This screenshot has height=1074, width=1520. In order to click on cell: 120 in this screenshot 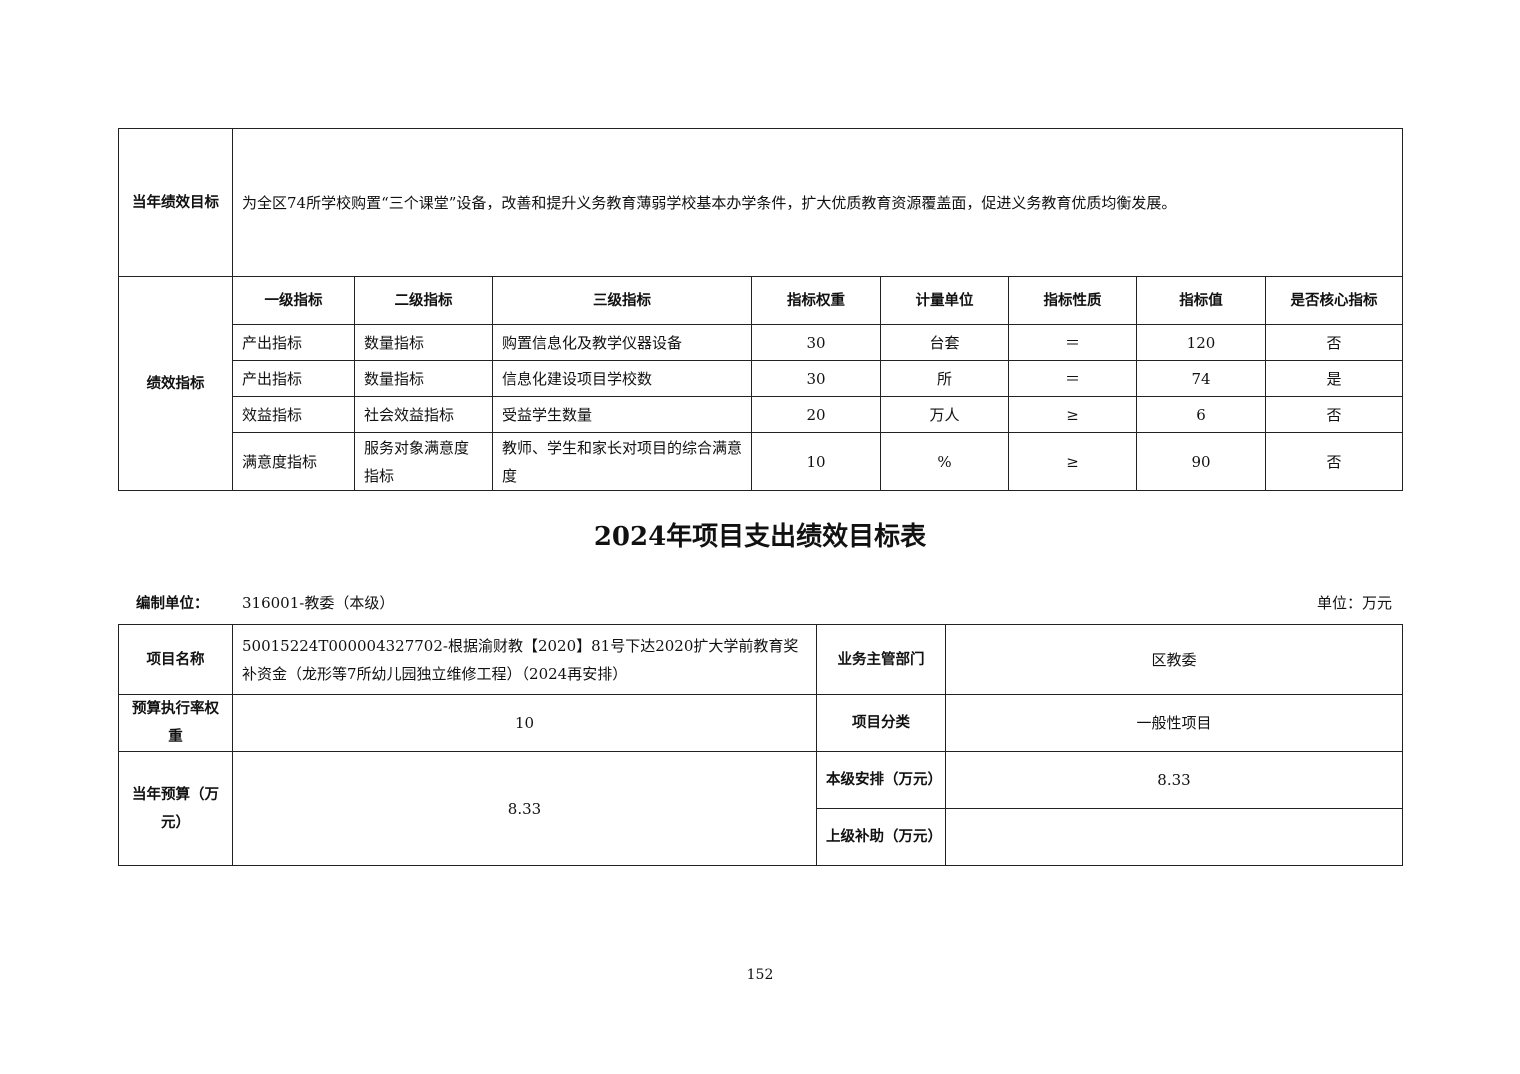, I will do `click(1201, 342)`.